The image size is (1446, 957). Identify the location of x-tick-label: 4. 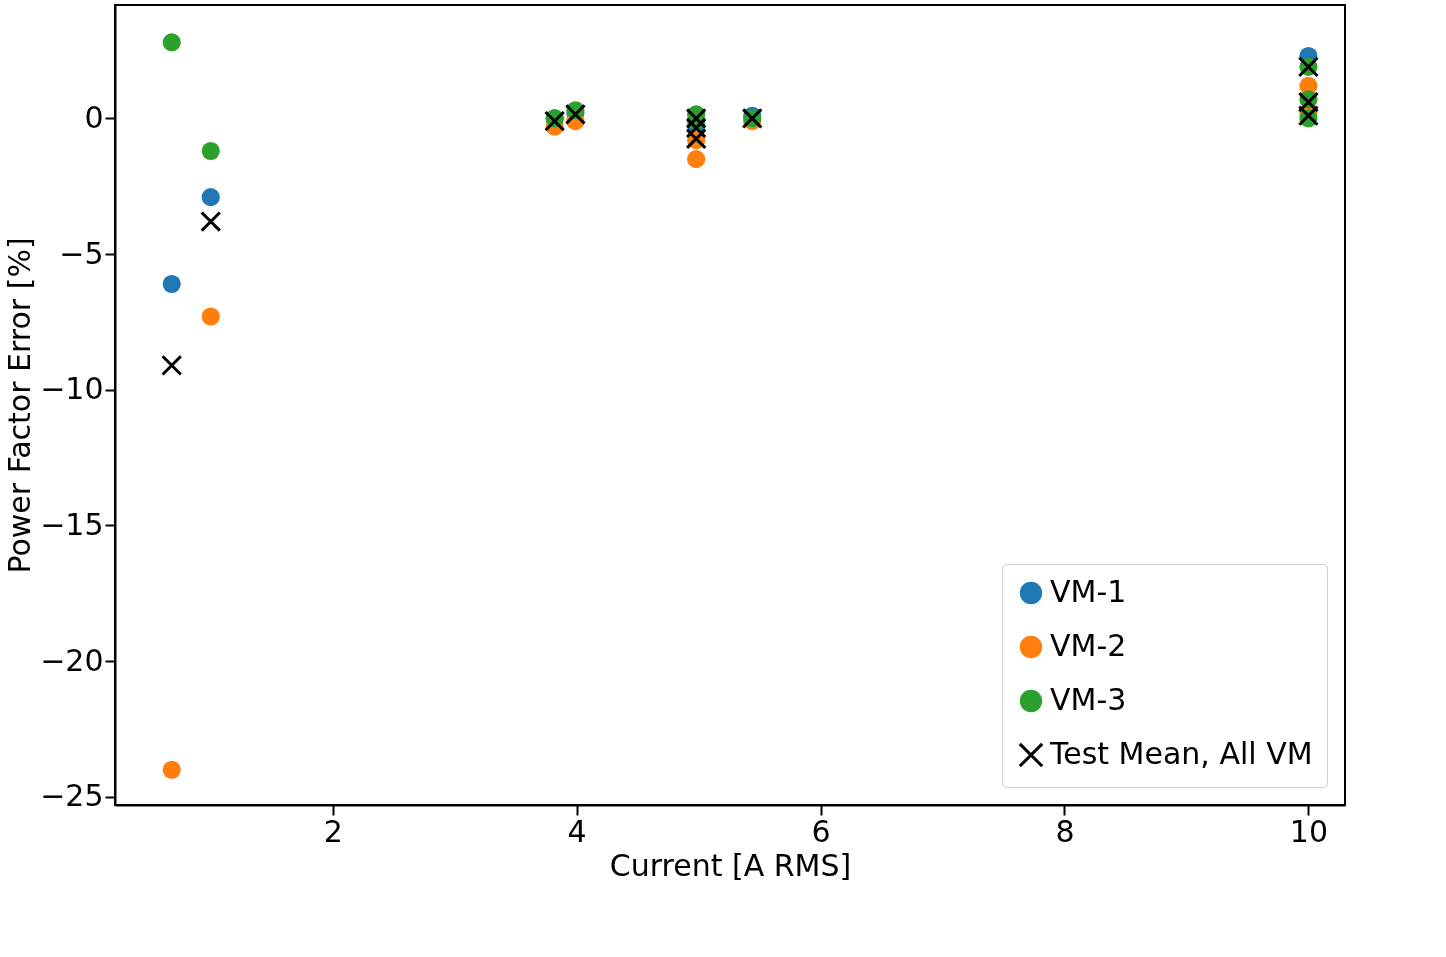
(577, 831).